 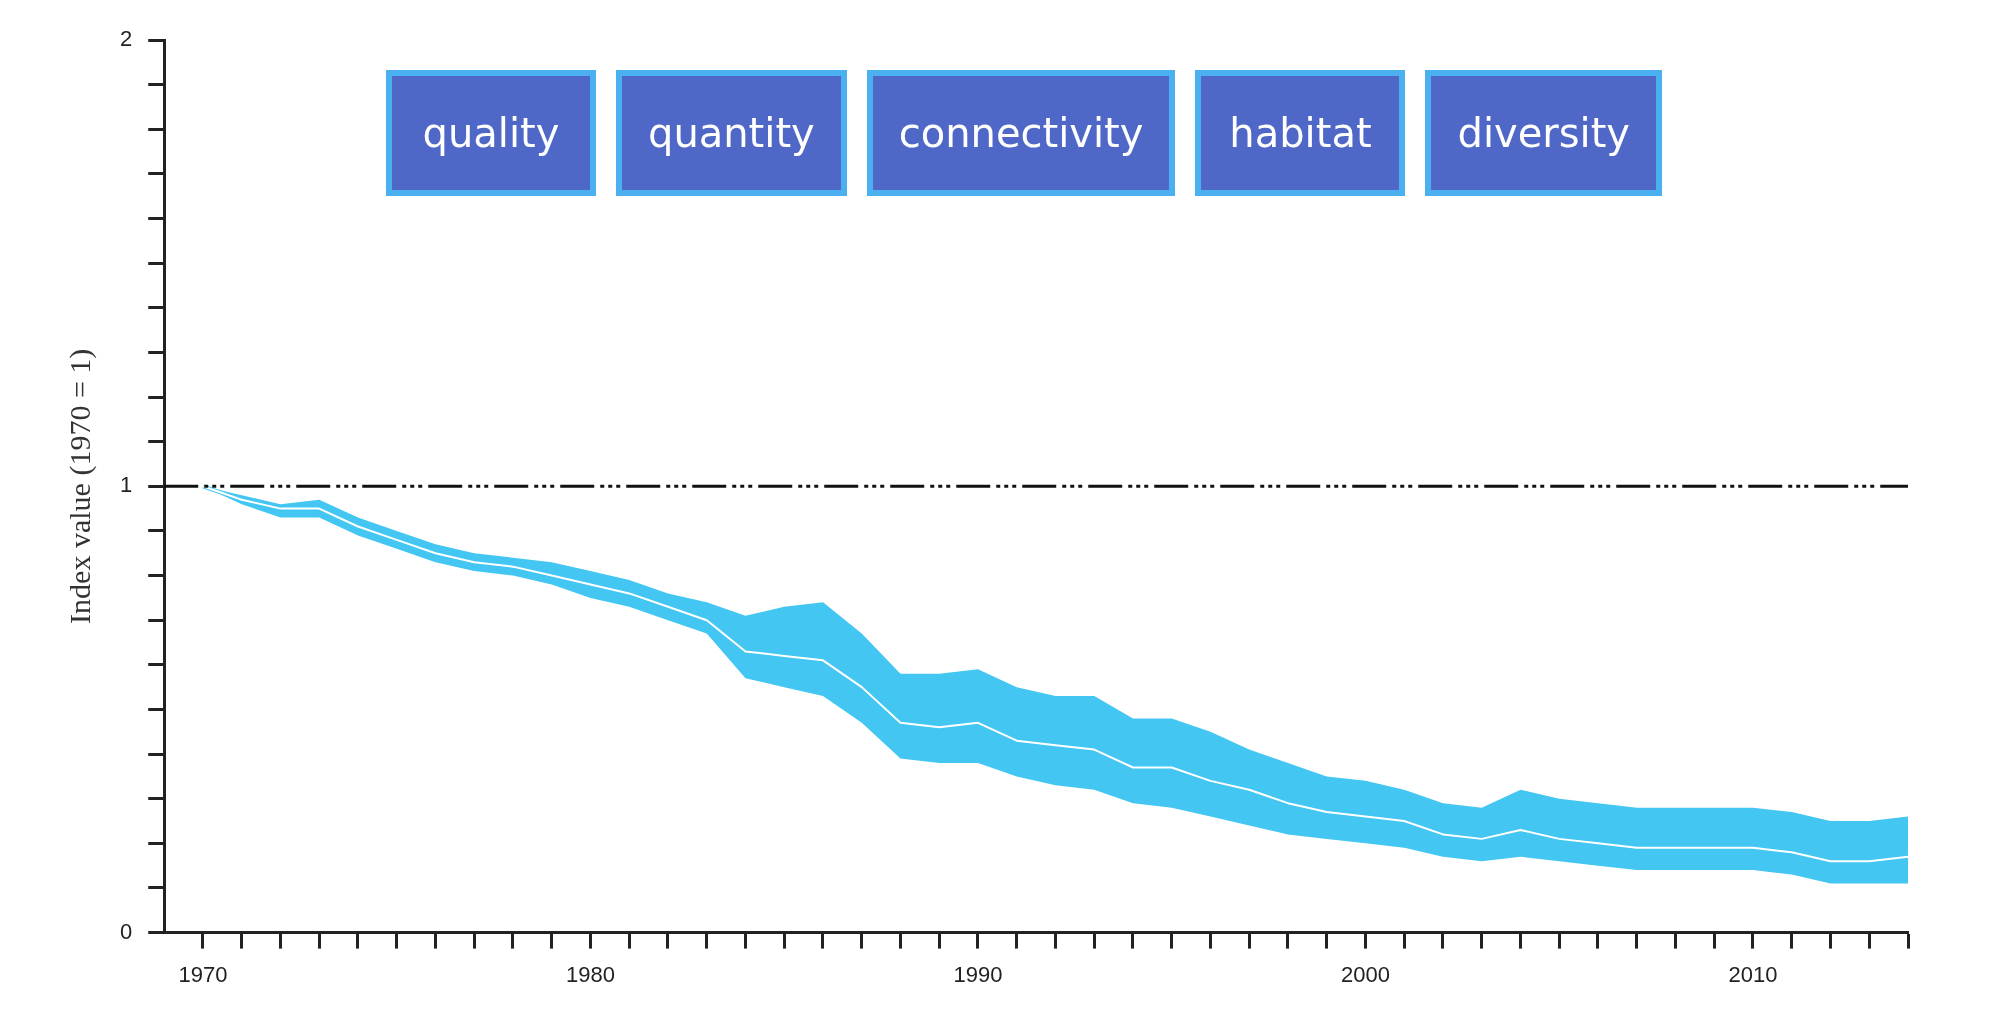 I want to click on annotation: quantity, so click(x=731, y=133).